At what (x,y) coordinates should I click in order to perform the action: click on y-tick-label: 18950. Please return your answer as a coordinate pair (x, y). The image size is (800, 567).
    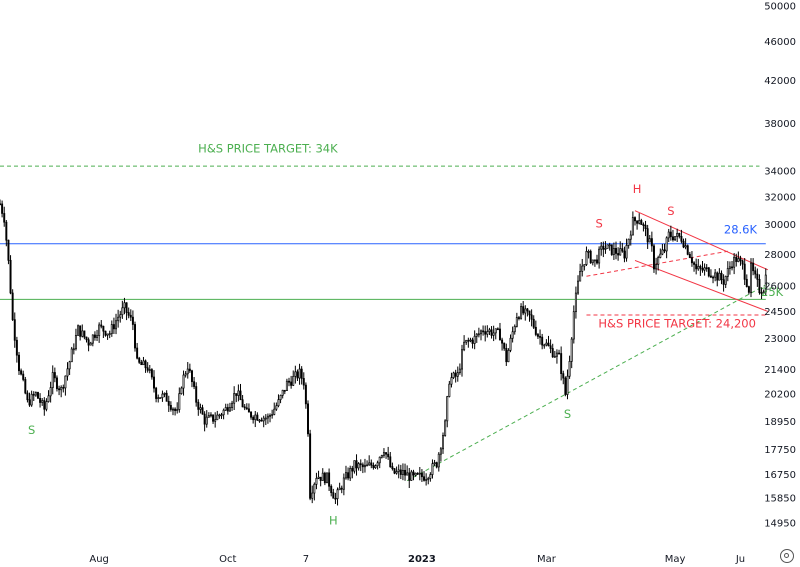
    Looking at the image, I should click on (780, 422).